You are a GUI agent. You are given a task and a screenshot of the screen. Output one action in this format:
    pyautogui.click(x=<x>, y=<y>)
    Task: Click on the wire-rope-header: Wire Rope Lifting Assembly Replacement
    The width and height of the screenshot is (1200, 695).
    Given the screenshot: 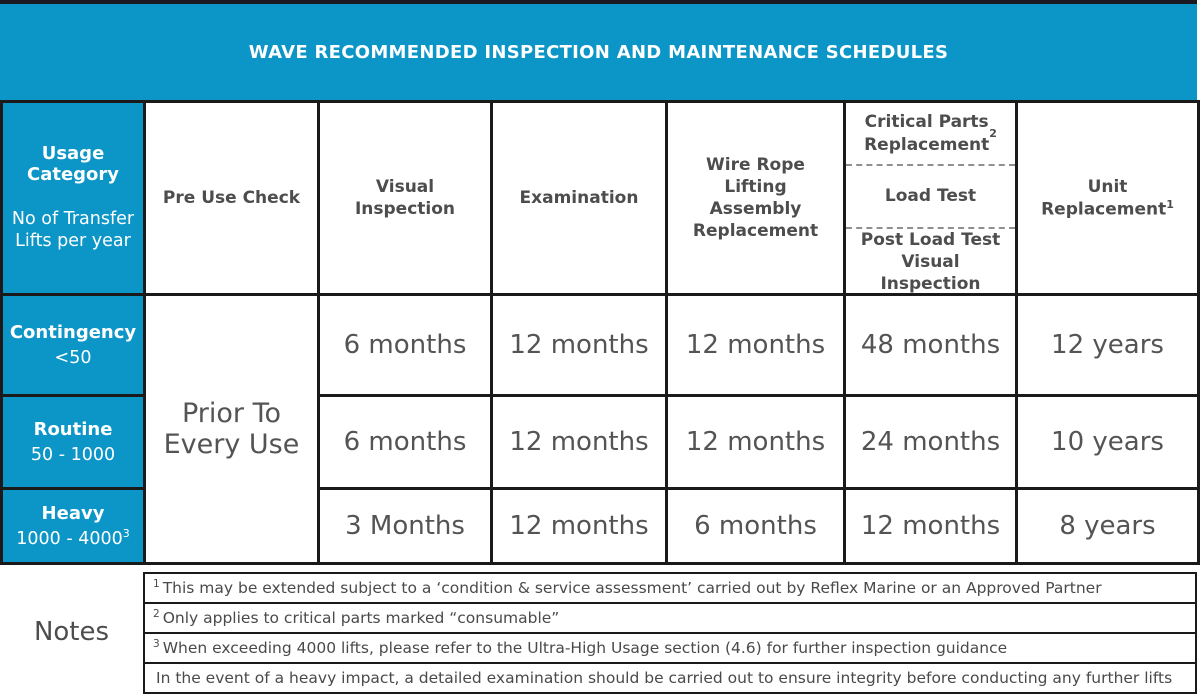 What is the action you would take?
    pyautogui.click(x=755, y=198)
    